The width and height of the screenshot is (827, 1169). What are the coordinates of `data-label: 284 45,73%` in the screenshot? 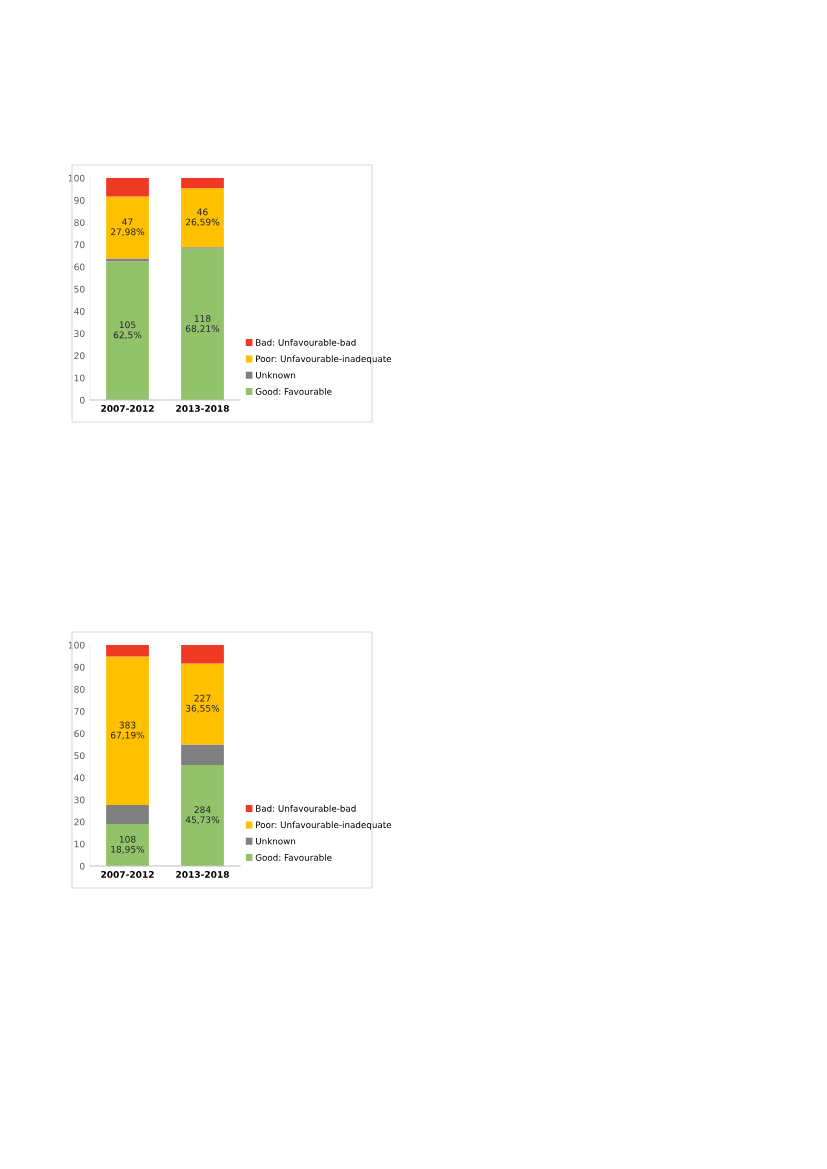 It's located at (202, 815).